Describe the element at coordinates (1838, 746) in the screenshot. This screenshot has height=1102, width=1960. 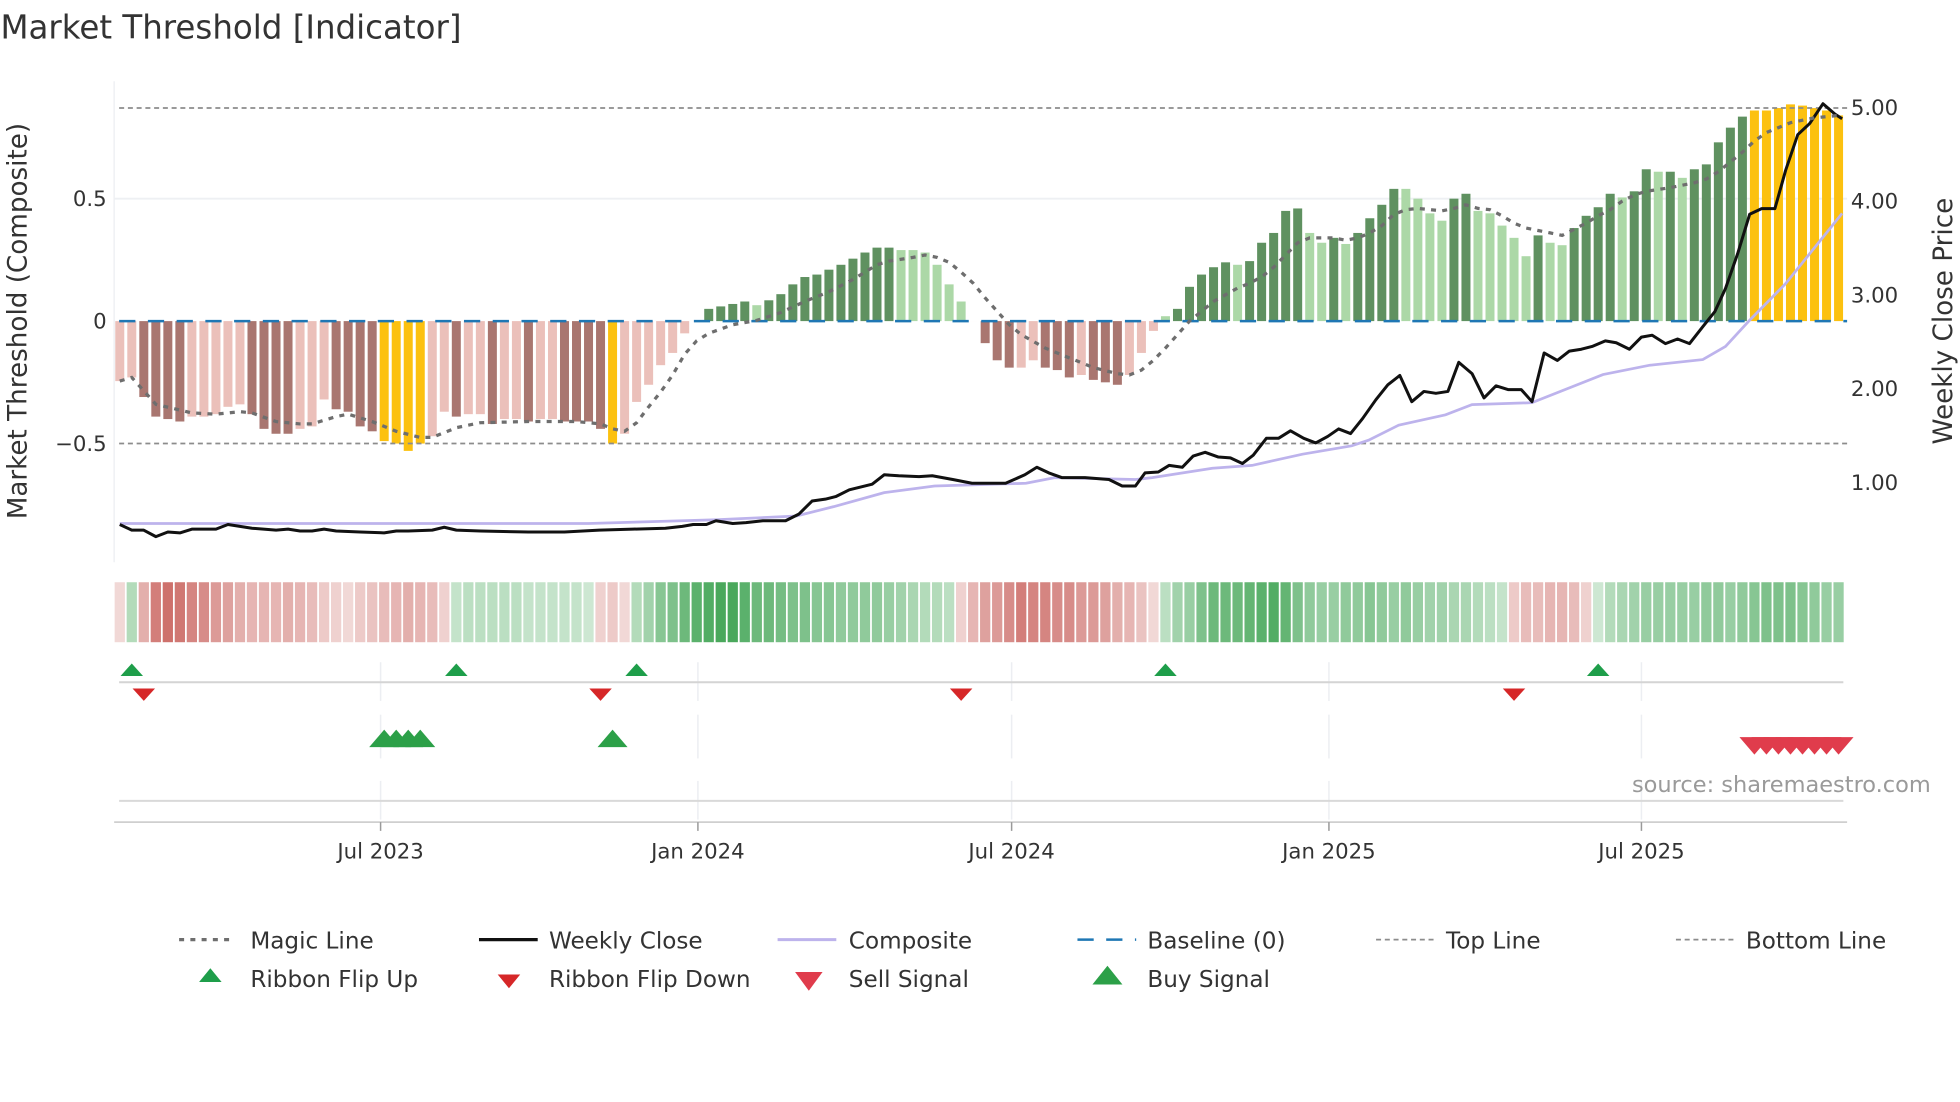
I see `sell-signal-marker` at that location.